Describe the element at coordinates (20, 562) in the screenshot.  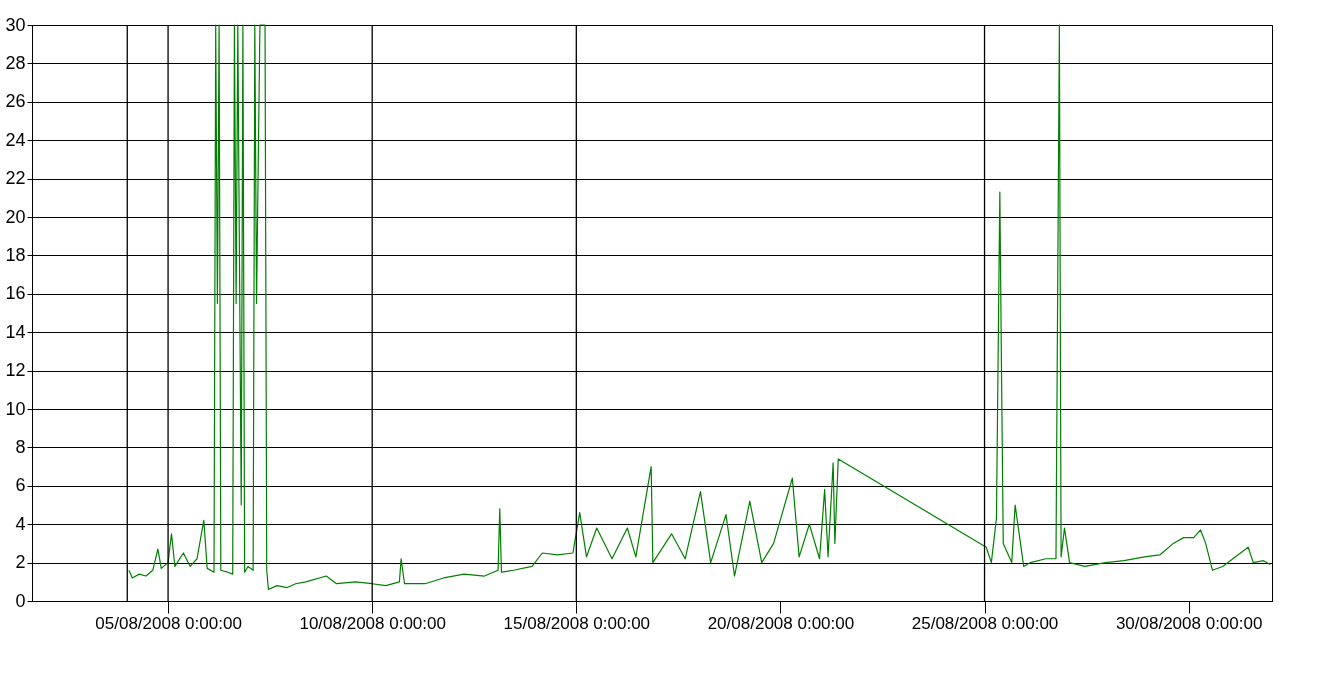
I see `y-tick-label: 2` at that location.